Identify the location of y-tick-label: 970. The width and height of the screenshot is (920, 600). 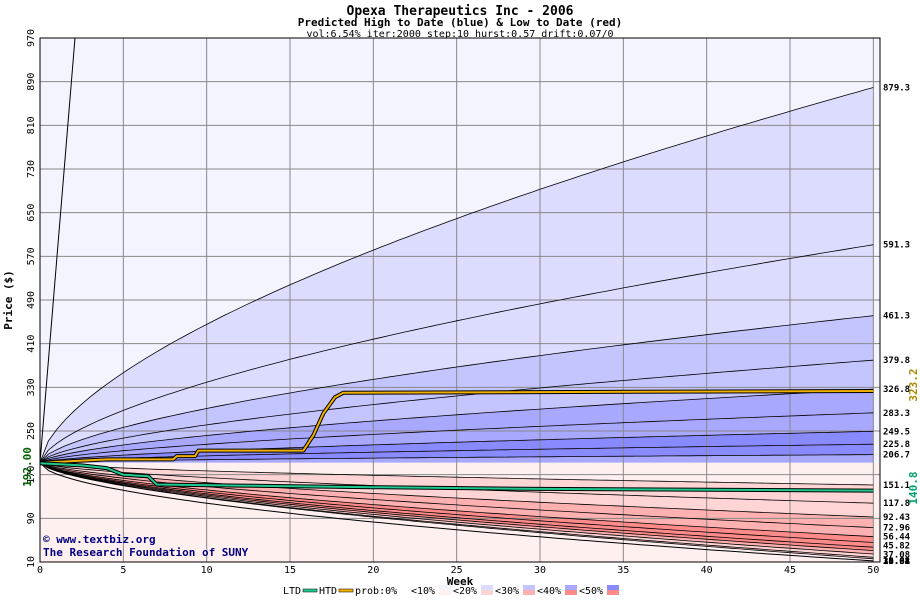
(31, 38).